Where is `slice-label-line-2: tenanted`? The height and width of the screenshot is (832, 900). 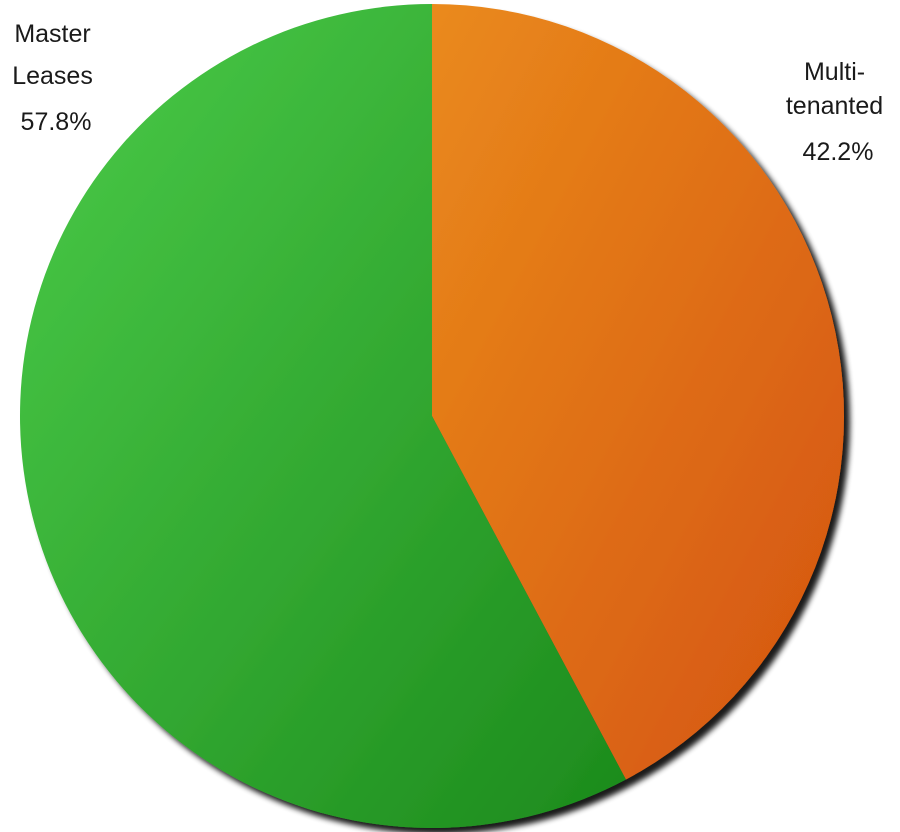 slice-label-line-2: tenanted is located at coordinates (834, 106).